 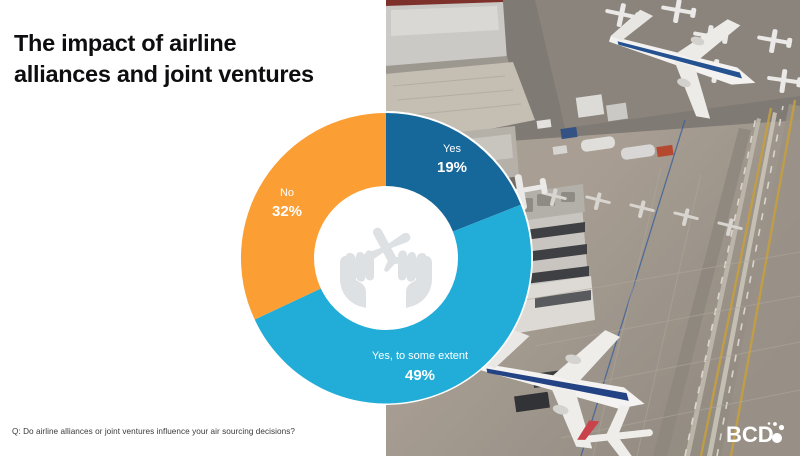 I want to click on donut-hole, so click(x=386, y=258).